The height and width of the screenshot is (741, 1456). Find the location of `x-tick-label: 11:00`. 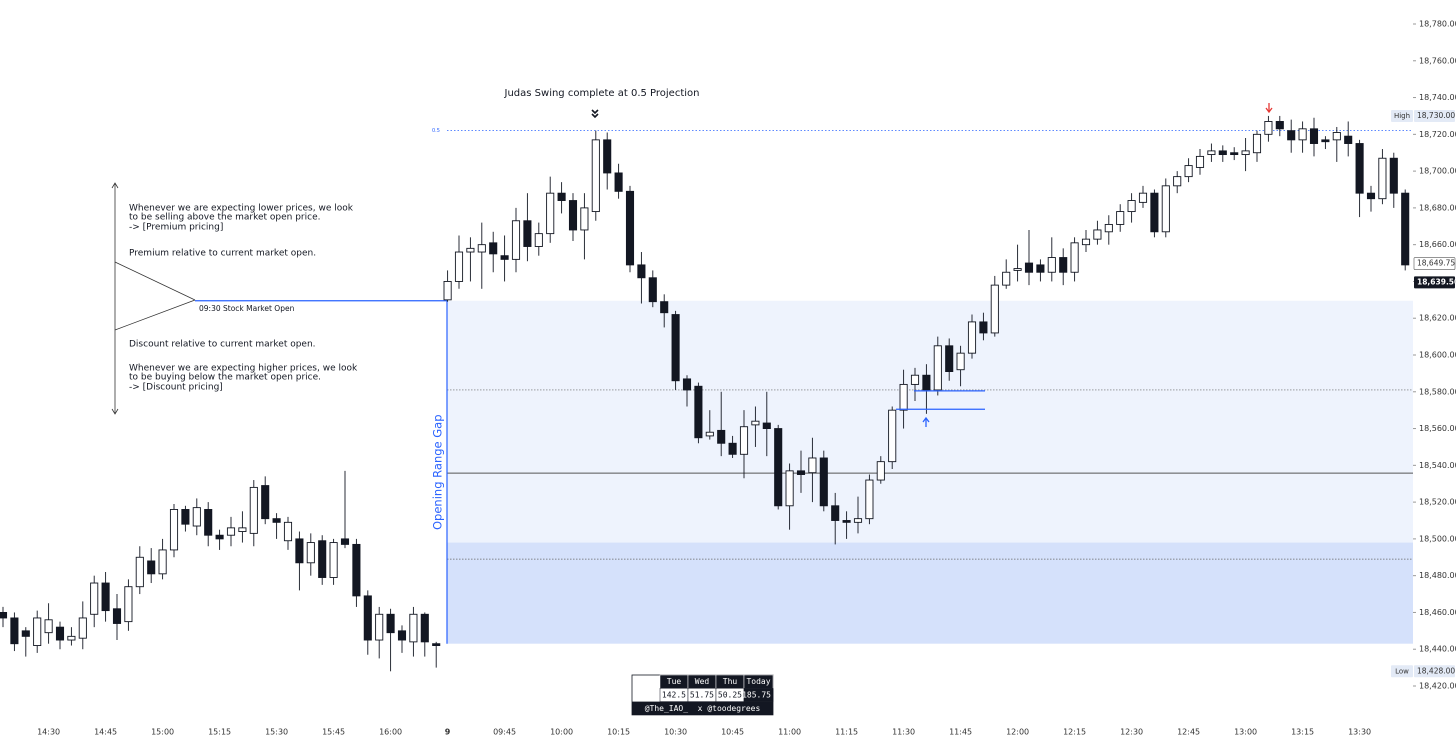

x-tick-label: 11:00 is located at coordinates (789, 732).